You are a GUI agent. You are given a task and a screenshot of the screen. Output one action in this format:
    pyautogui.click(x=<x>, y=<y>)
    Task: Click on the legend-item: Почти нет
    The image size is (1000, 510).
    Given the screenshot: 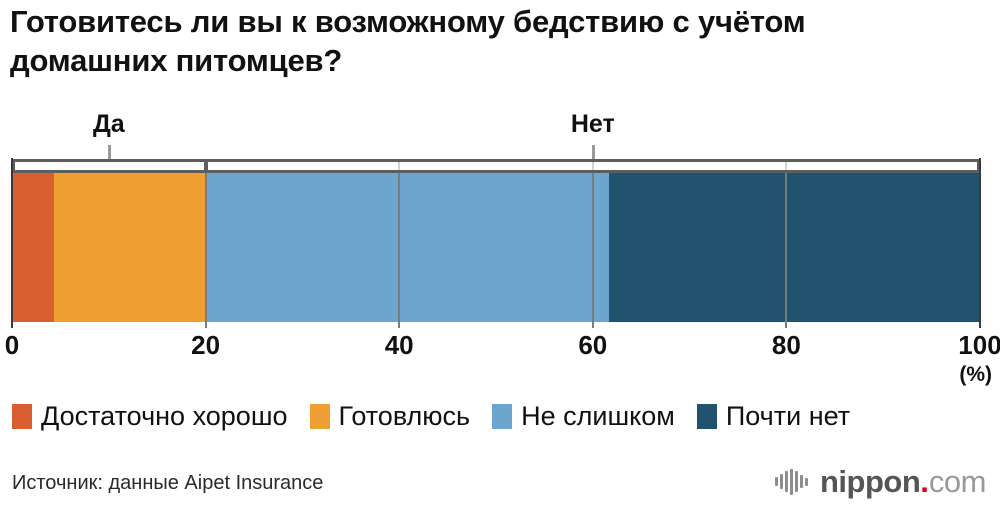 What is the action you would take?
    pyautogui.click(x=773, y=415)
    